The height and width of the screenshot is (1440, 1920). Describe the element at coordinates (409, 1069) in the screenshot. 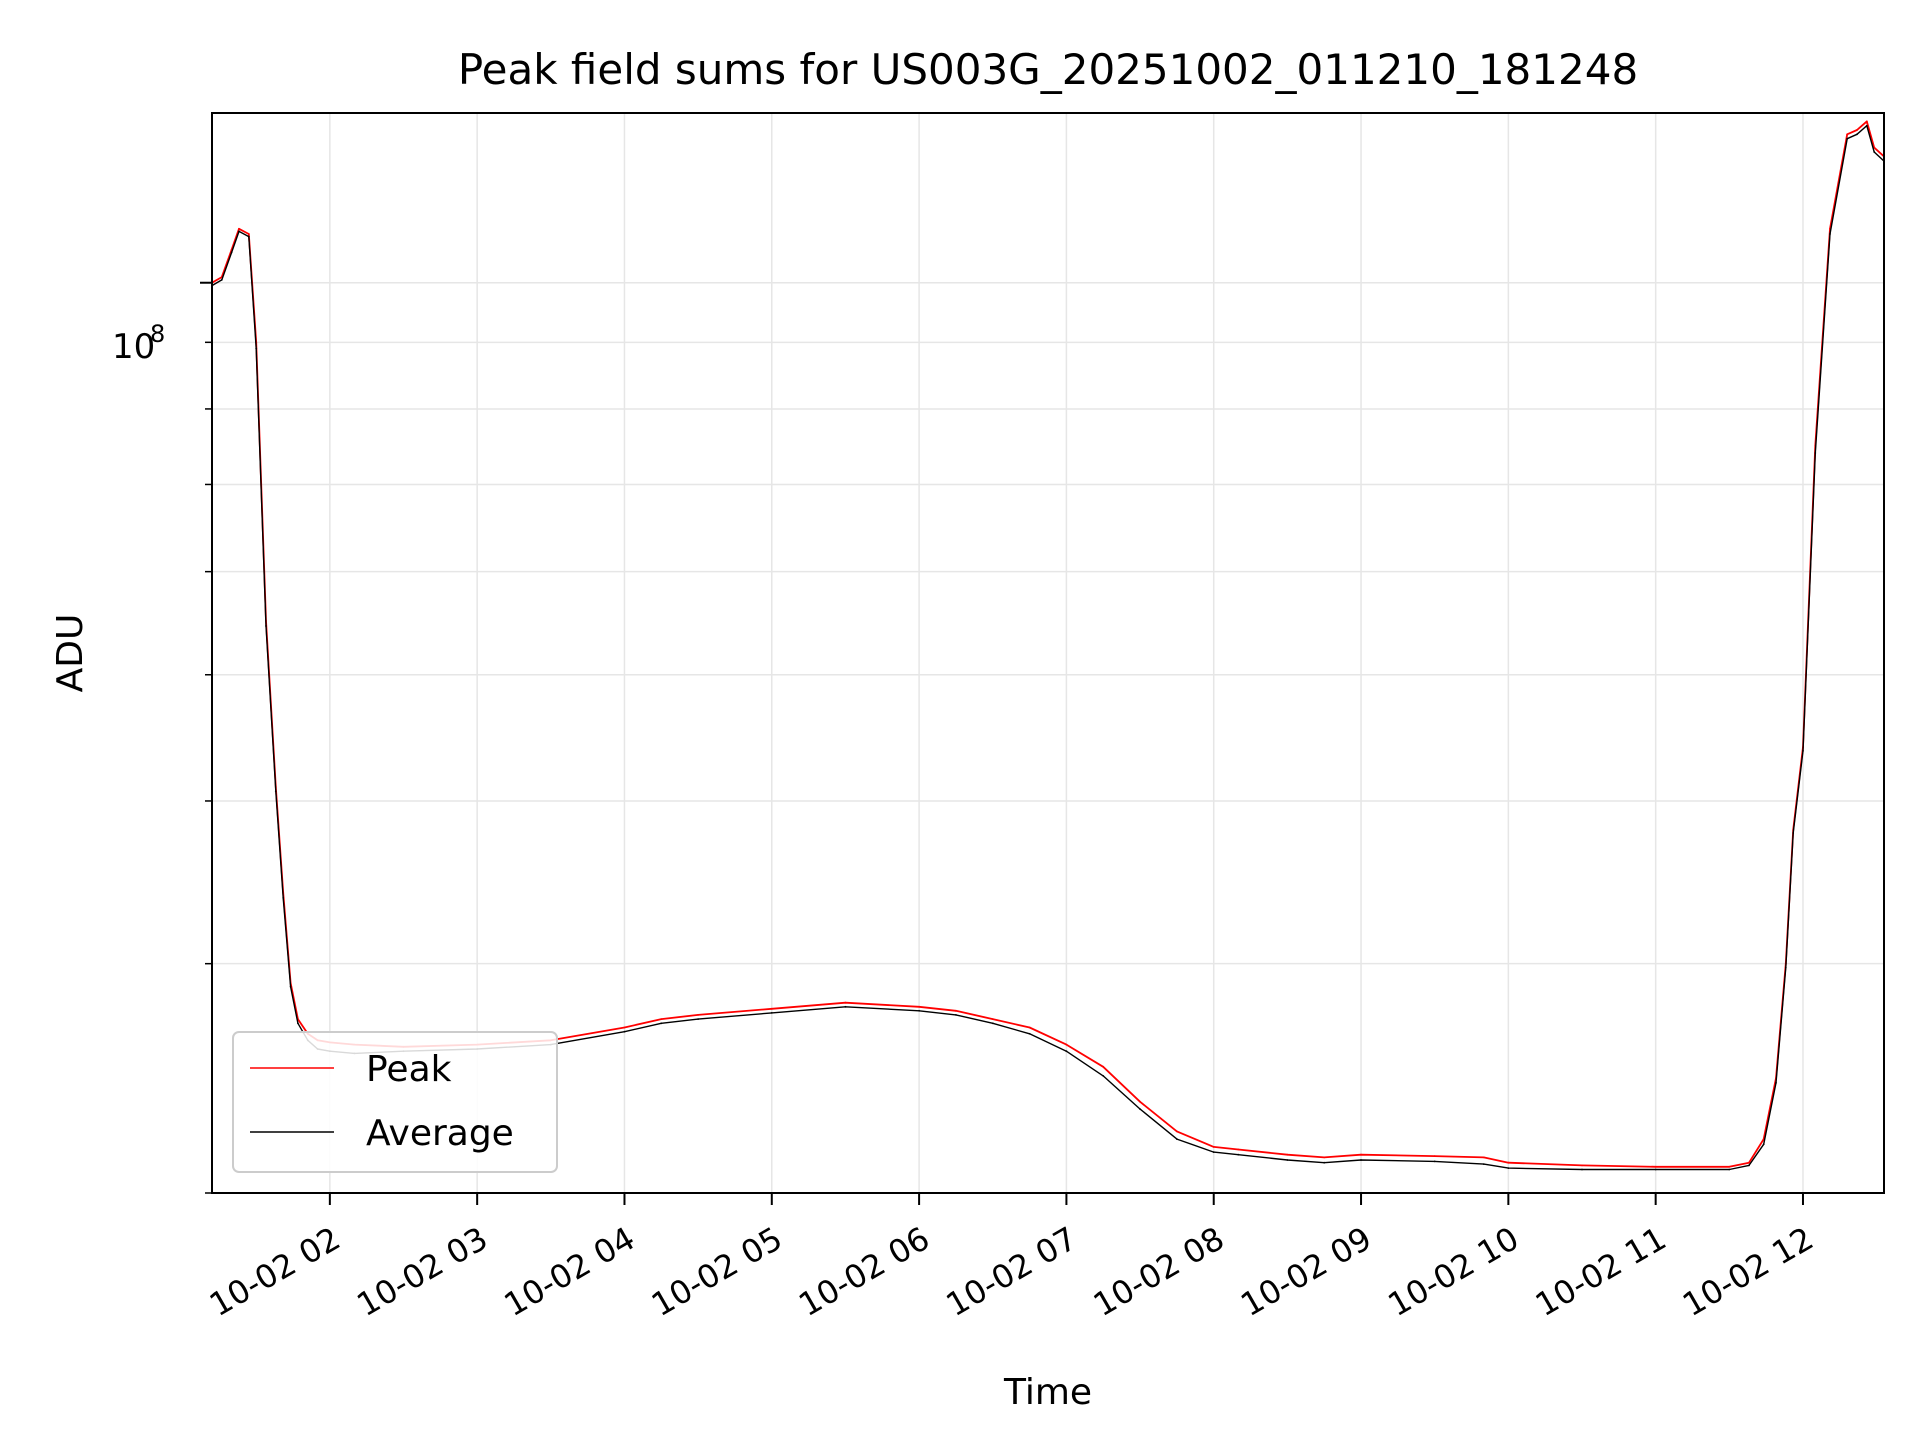

I see `legend-label-peak: Peak` at that location.